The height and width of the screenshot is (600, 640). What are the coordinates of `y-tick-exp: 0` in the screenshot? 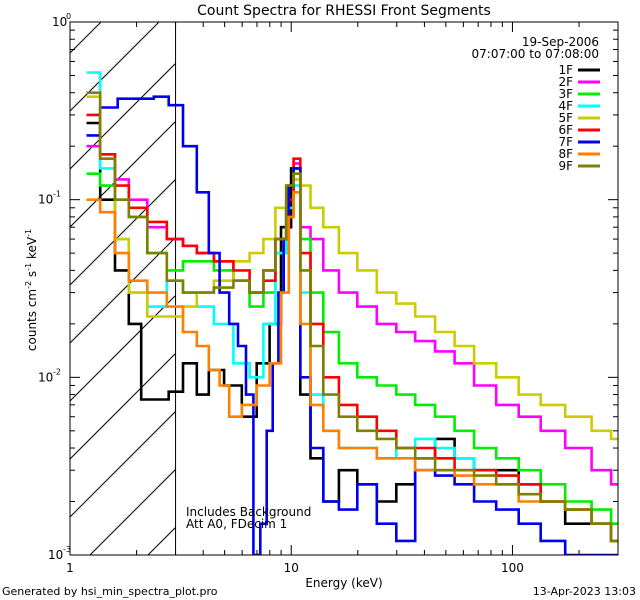 It's located at (68, 16).